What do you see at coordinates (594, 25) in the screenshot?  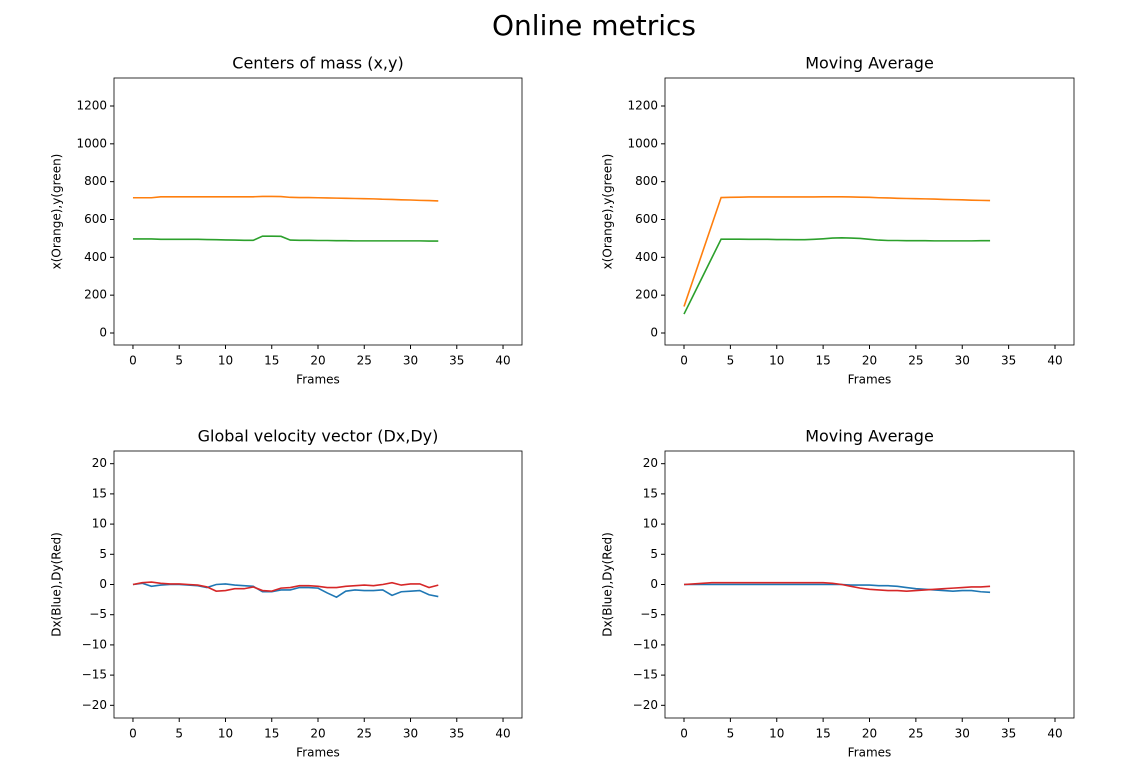 I see `figure-title: Online metrics` at bounding box center [594, 25].